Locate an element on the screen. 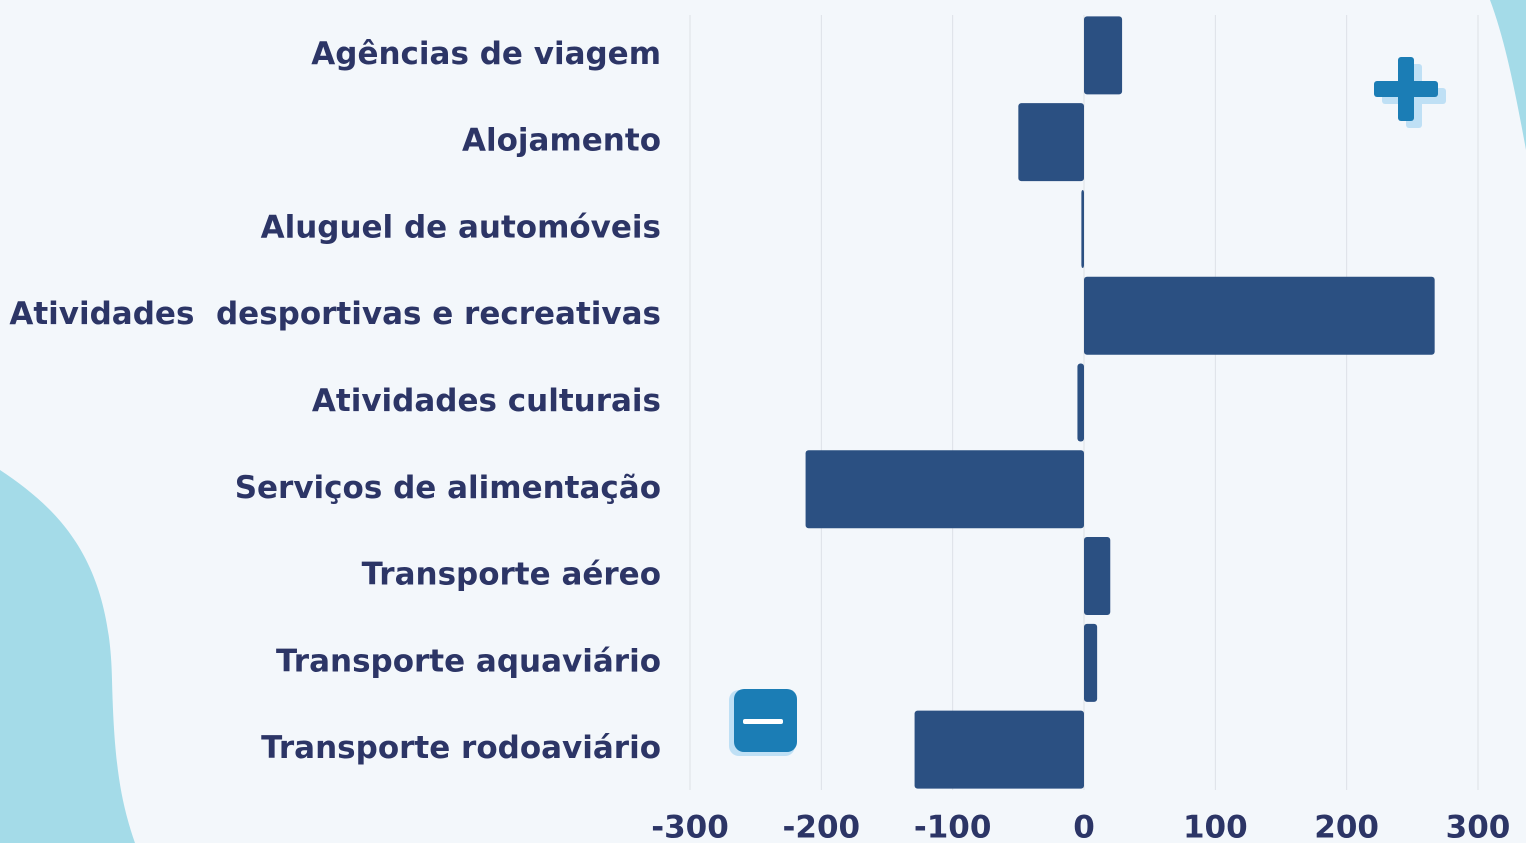  y-tick-label: Serviços de alimentação is located at coordinates (448, 488).